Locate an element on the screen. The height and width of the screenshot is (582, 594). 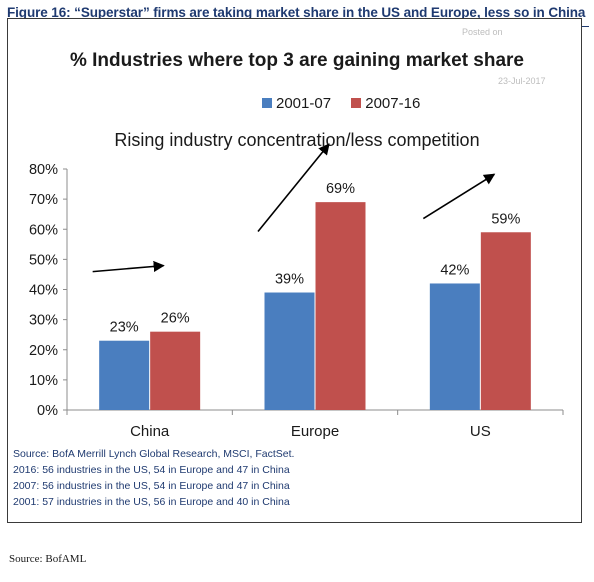
y-tick-label: 10% is located at coordinates (43, 381).